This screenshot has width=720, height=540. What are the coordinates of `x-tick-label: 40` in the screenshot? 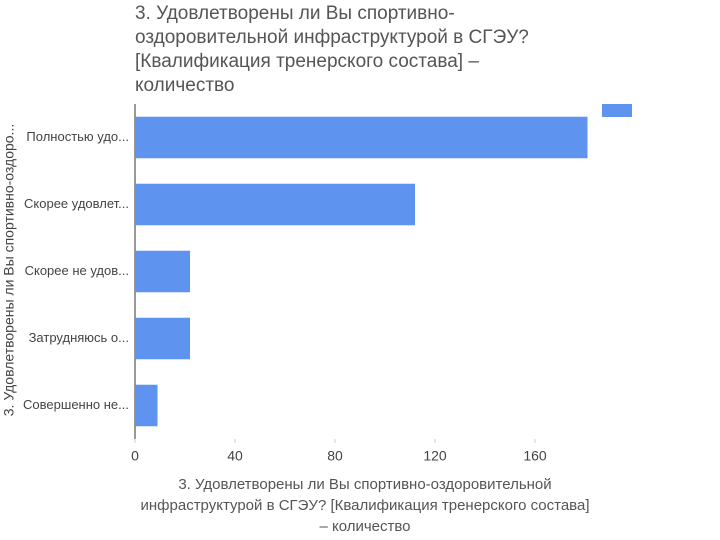 It's located at (235, 456).